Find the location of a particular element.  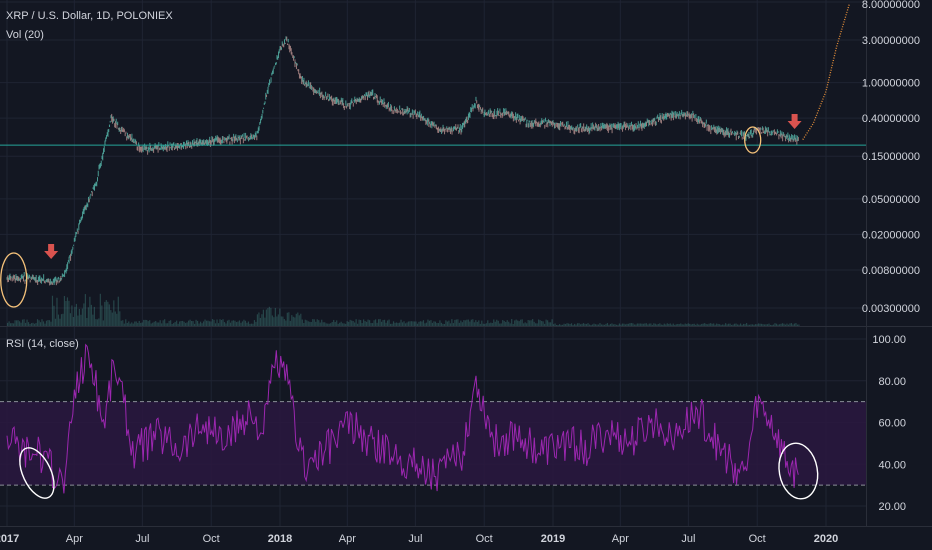

volume-indicator-label: Vol (20) is located at coordinates (25, 35).